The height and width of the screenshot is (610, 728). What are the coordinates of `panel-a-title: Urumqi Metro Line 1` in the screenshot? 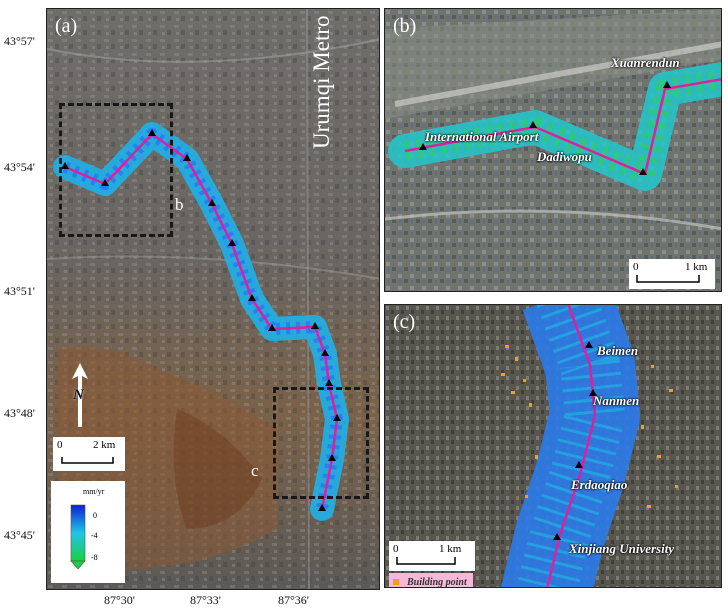 It's located at (321, 78).